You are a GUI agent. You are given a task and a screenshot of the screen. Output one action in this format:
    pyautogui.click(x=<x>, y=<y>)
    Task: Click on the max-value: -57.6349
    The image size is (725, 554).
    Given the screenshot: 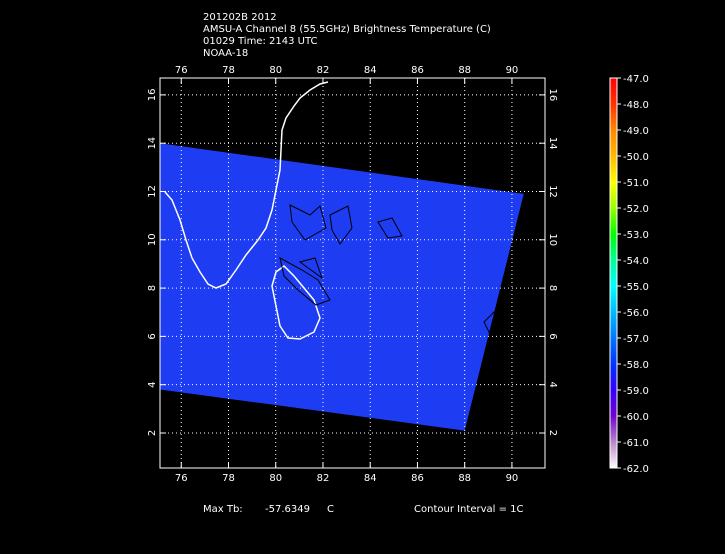 What is the action you would take?
    pyautogui.click(x=287, y=509)
    